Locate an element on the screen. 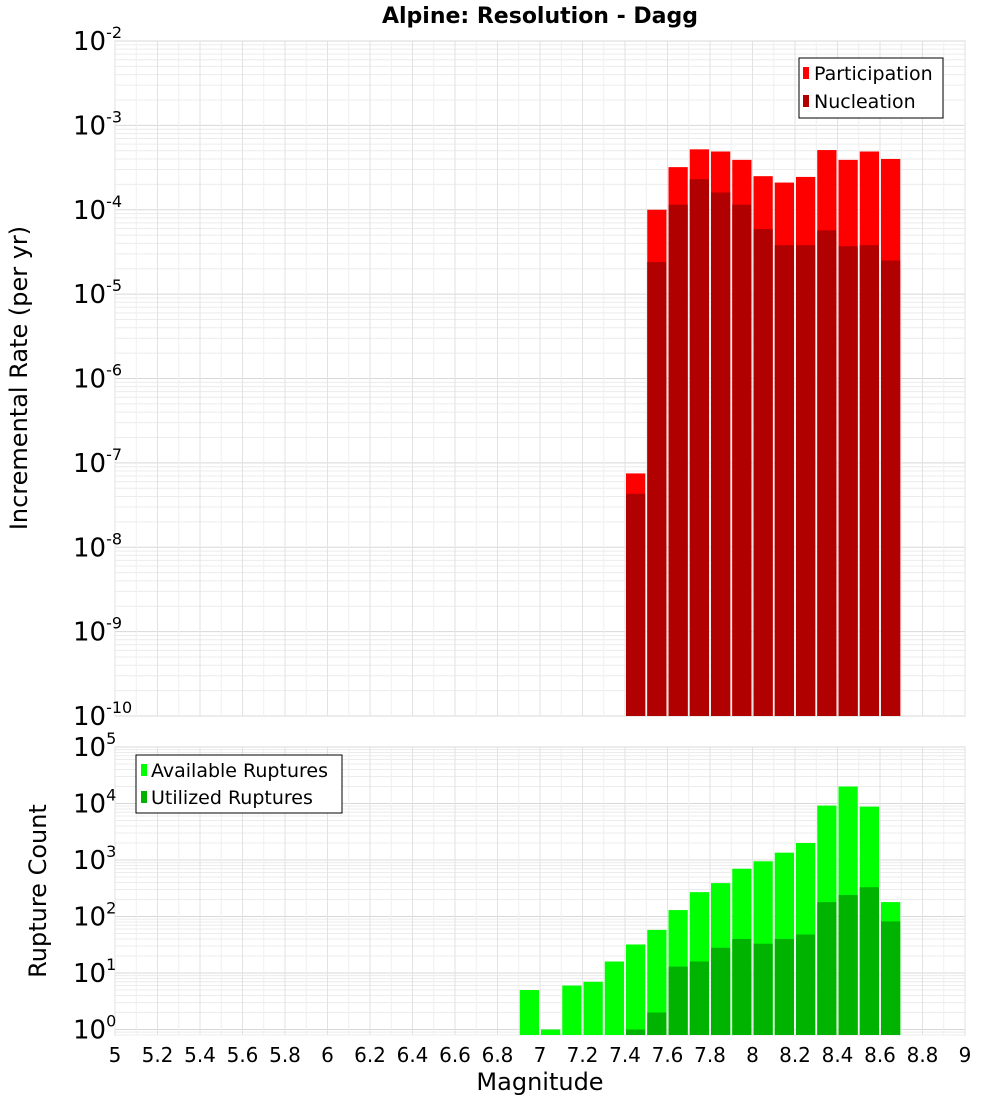 This screenshot has height=1100, width=1000. legend-swatch-available-ruptures is located at coordinates (144, 770).